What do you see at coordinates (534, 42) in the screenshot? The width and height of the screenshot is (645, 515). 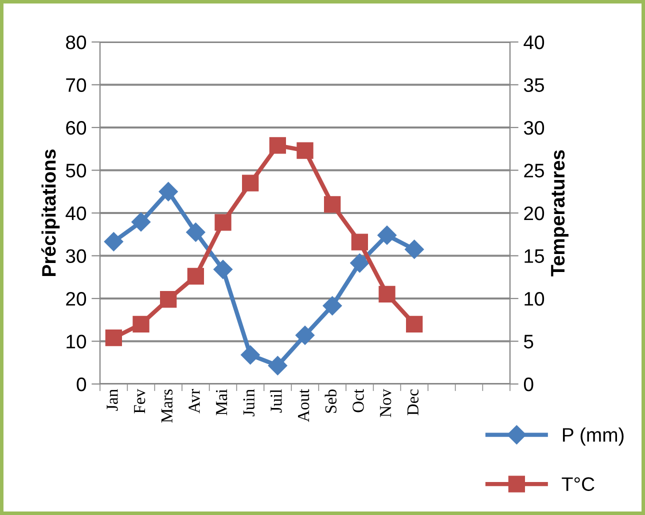 I see `y2-tick-label: 40` at bounding box center [534, 42].